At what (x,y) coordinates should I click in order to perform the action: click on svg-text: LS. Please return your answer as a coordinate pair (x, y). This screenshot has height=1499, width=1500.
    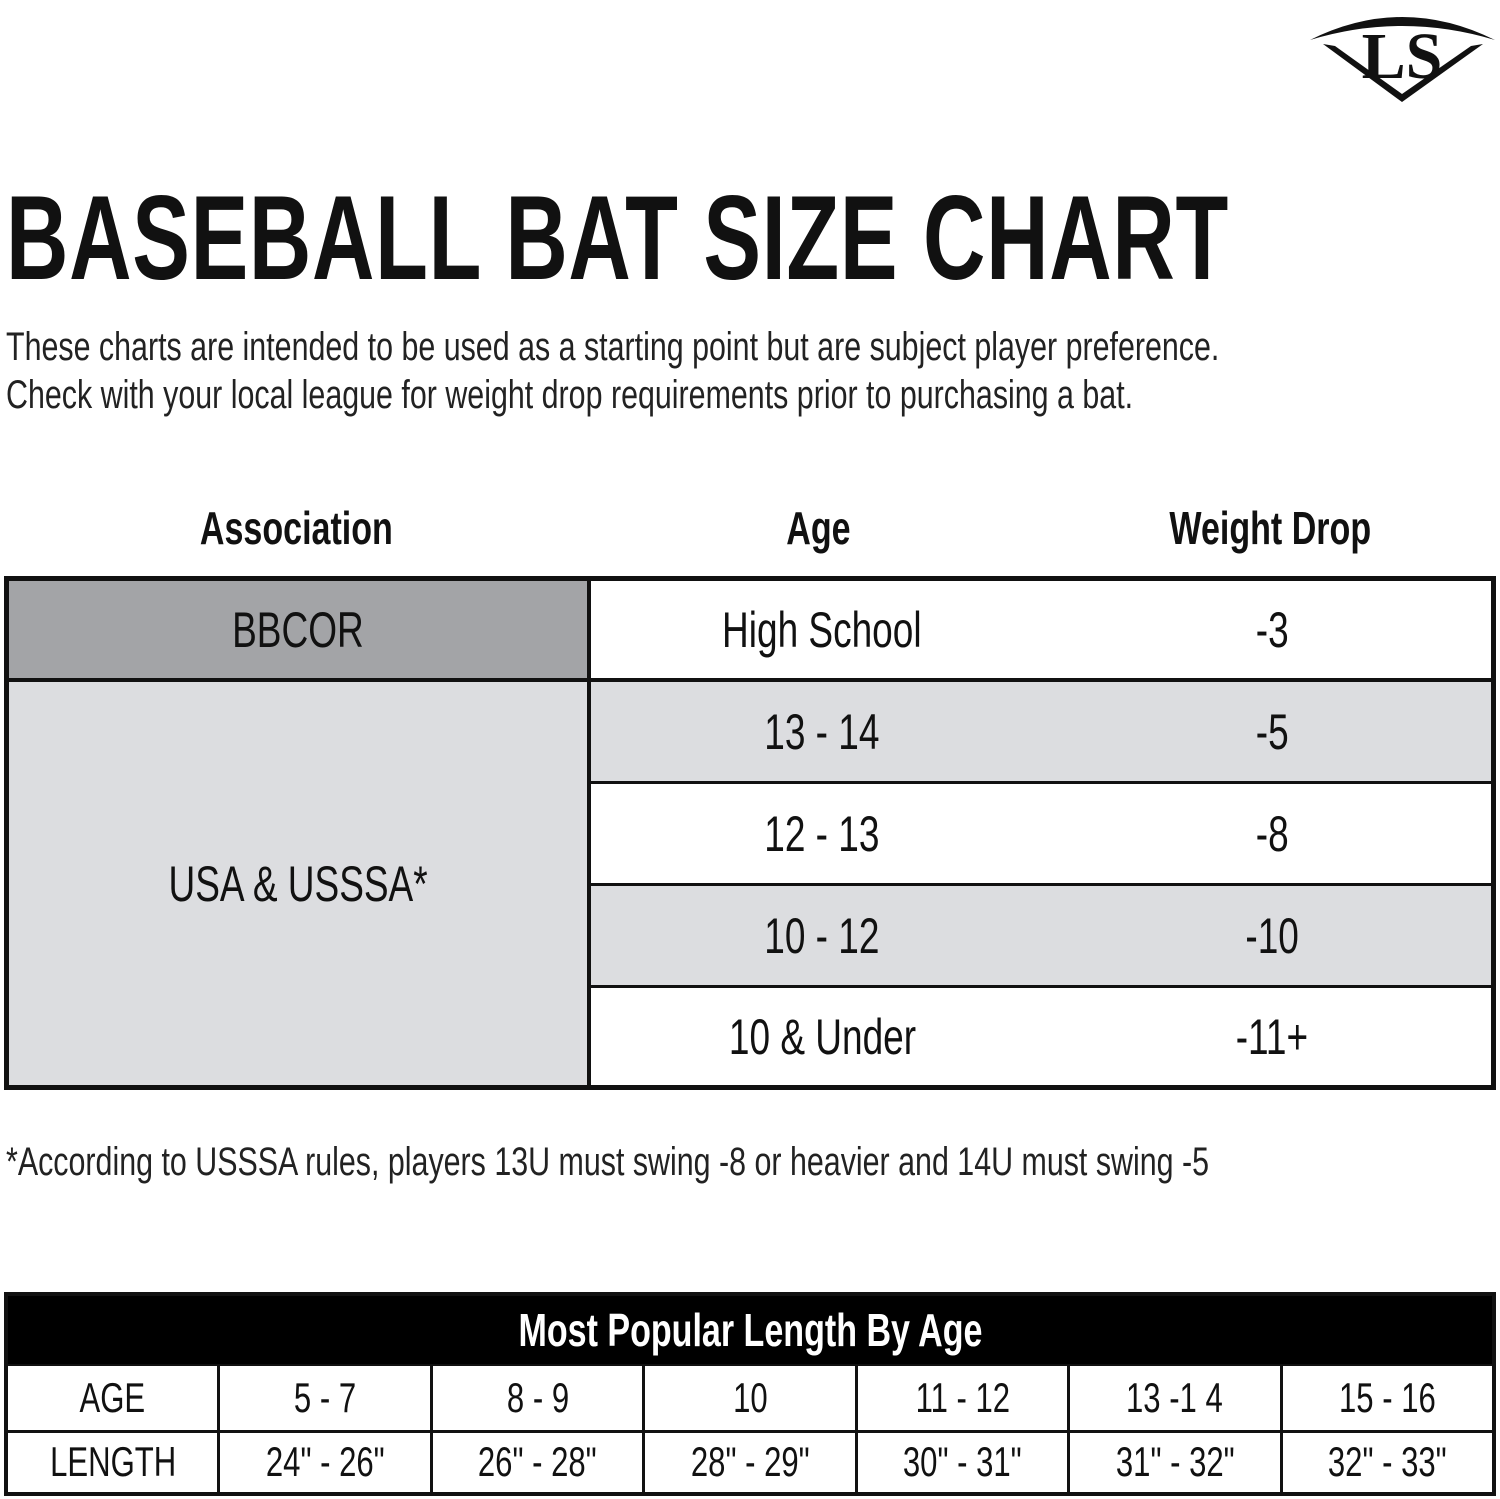
    Looking at the image, I should click on (1402, 56).